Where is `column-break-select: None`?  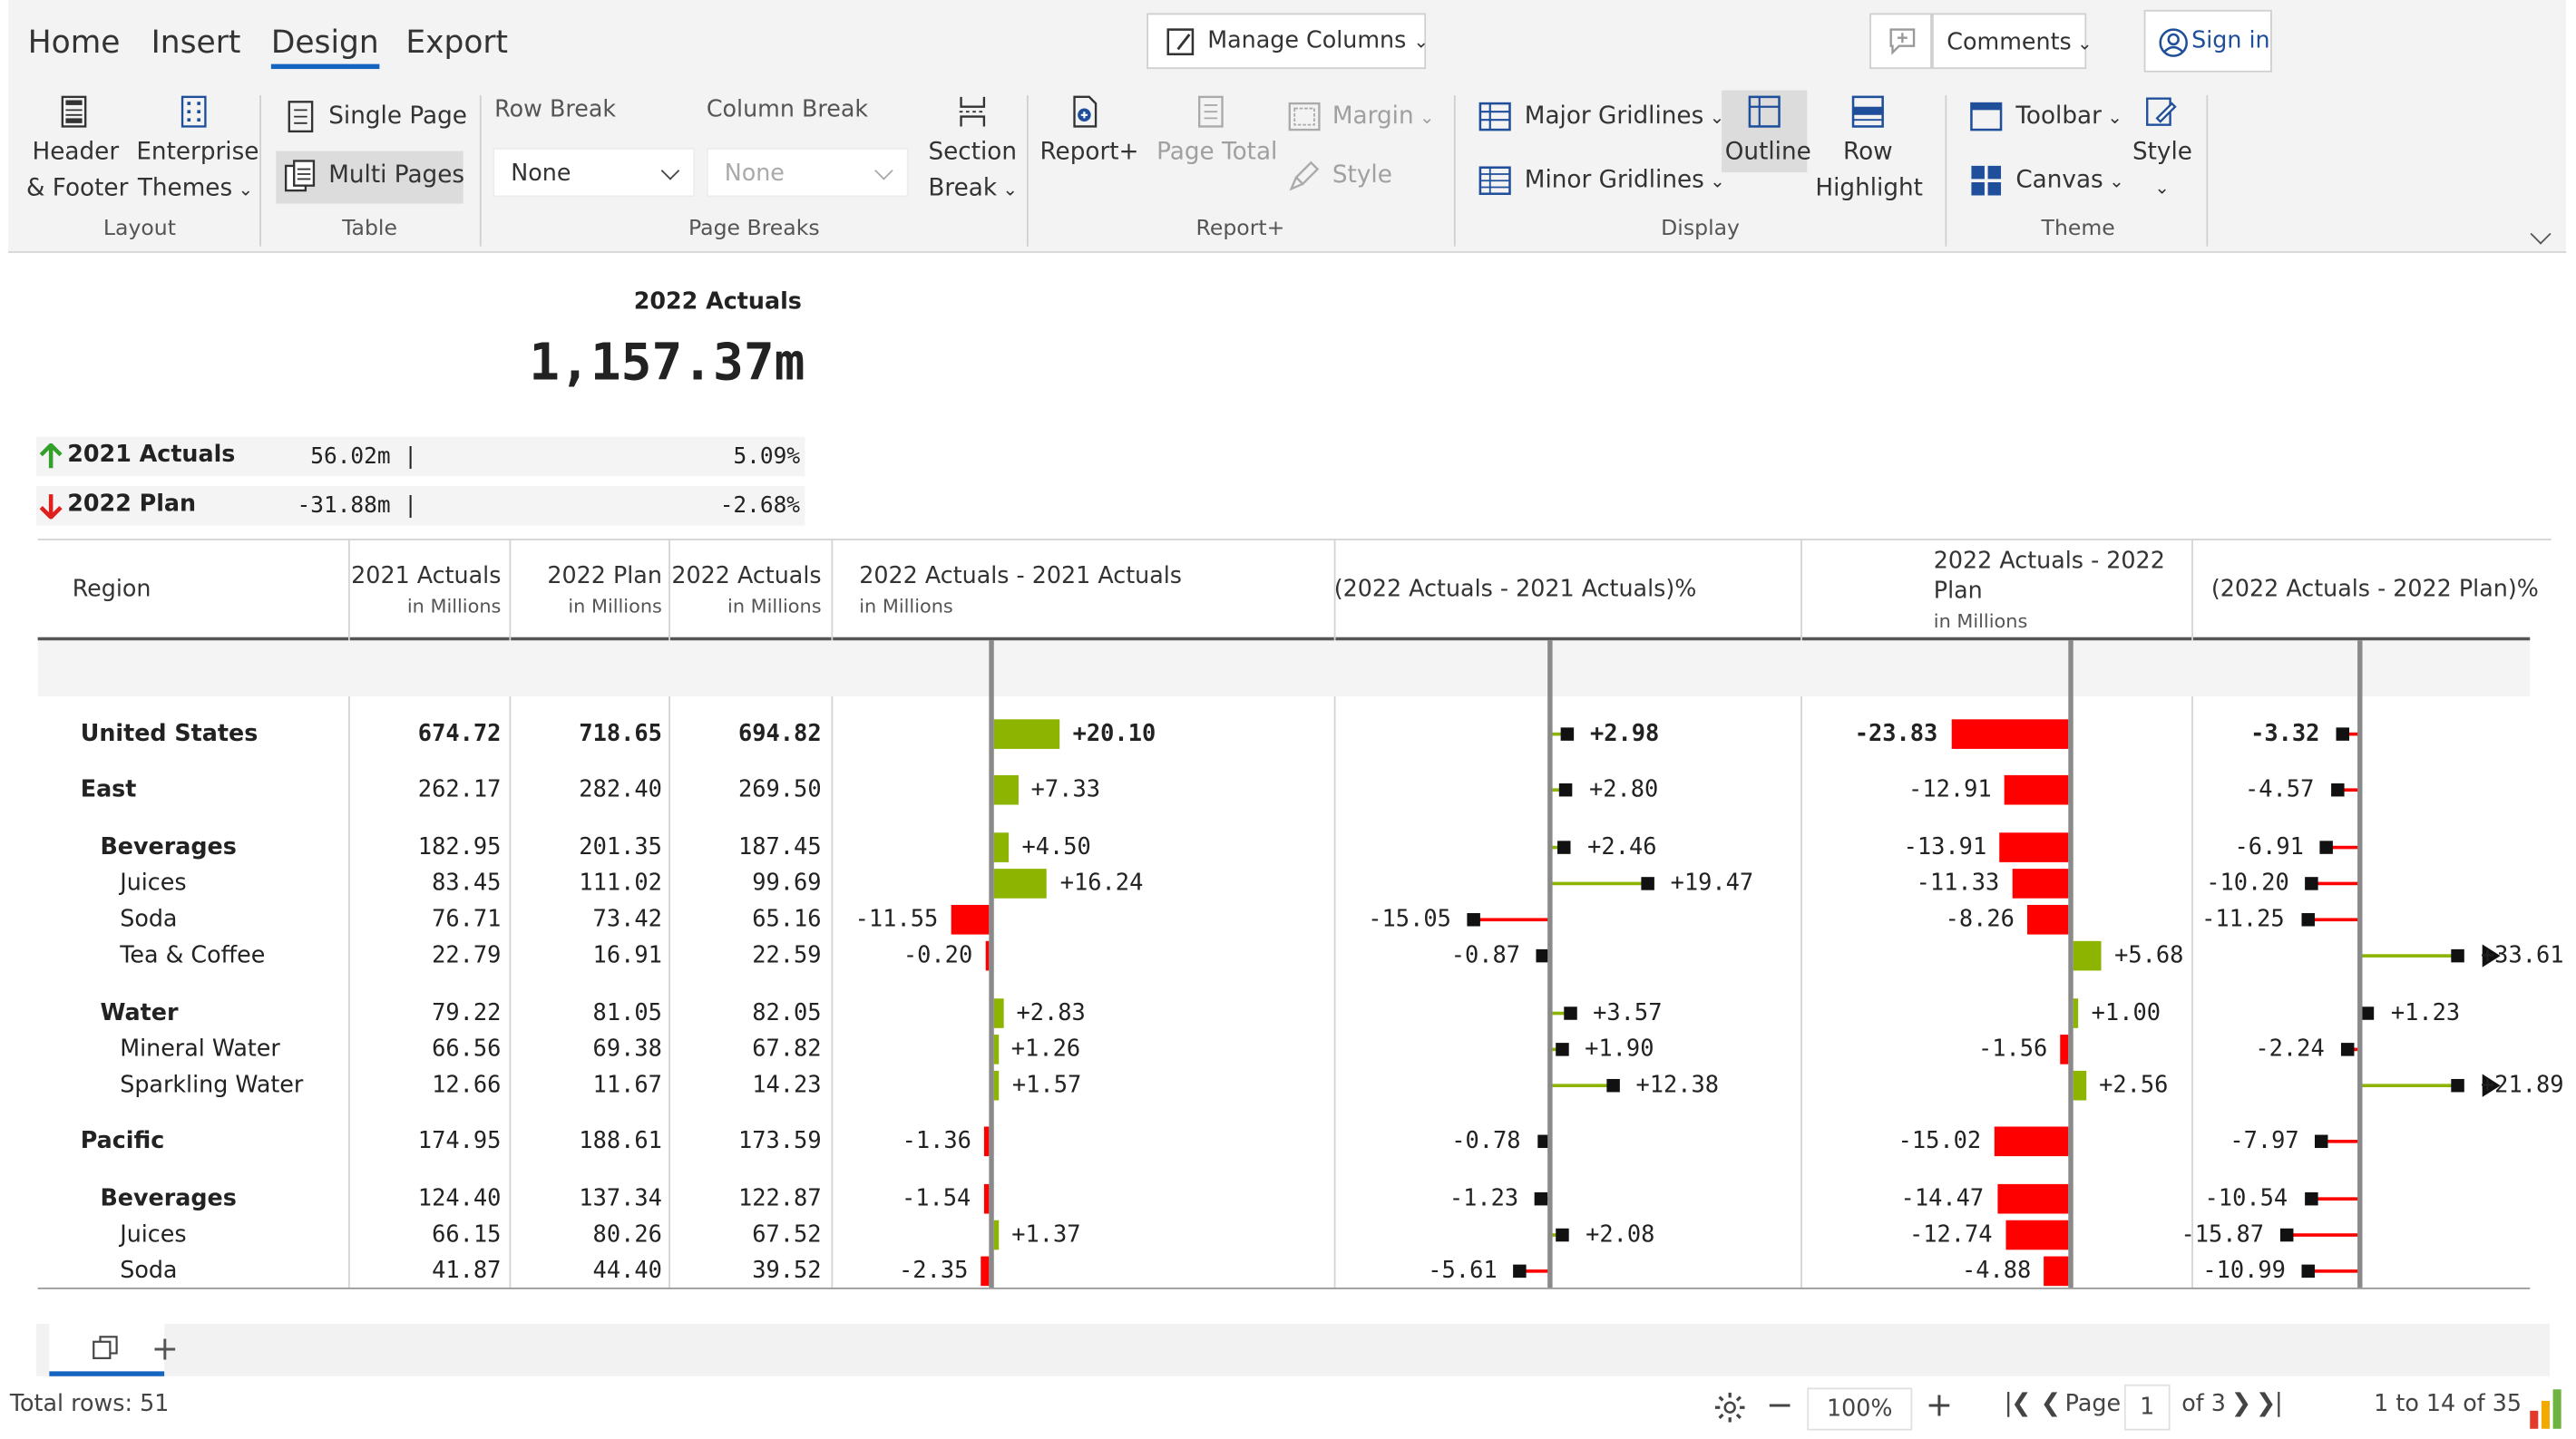 column-break-select: None is located at coordinates (807, 173).